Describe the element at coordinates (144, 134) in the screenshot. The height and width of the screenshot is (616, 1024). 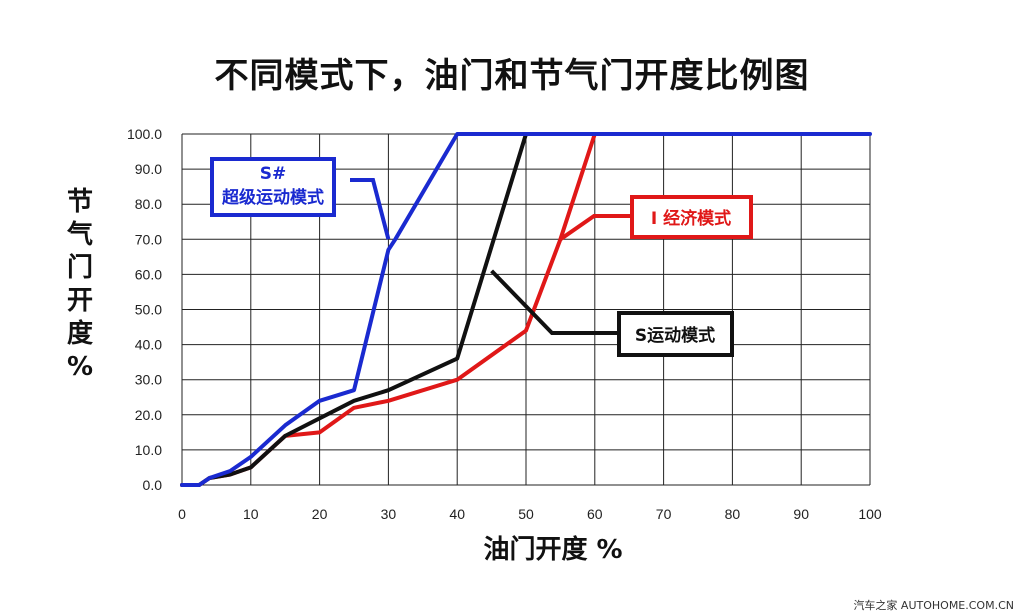
I see `y-tick-label: 100.0` at that location.